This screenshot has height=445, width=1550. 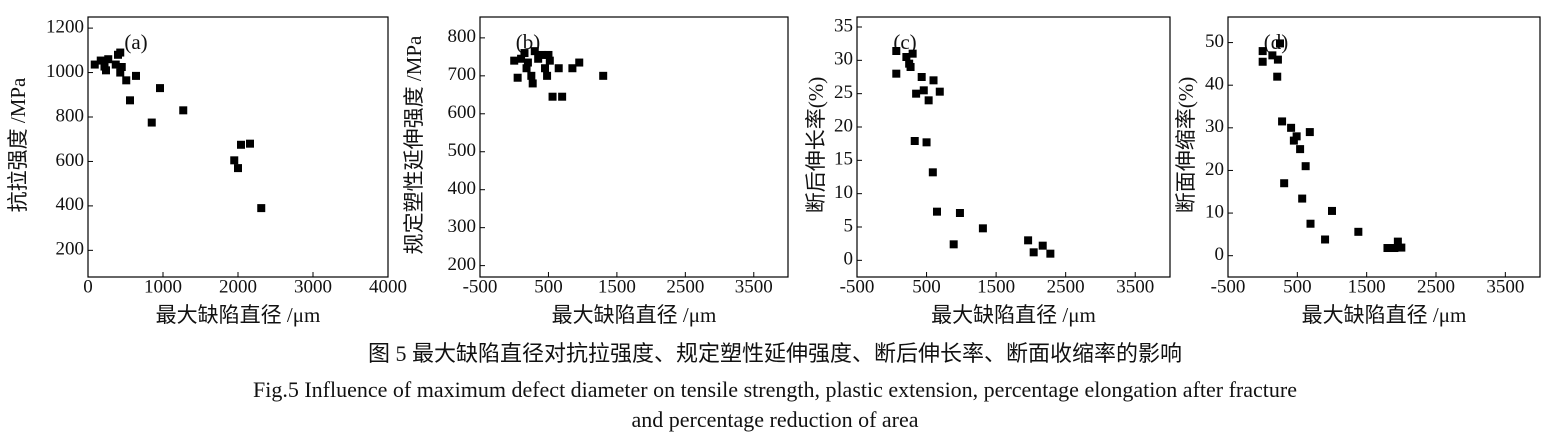 I want to click on y-tick-label: 400, so click(x=462, y=188).